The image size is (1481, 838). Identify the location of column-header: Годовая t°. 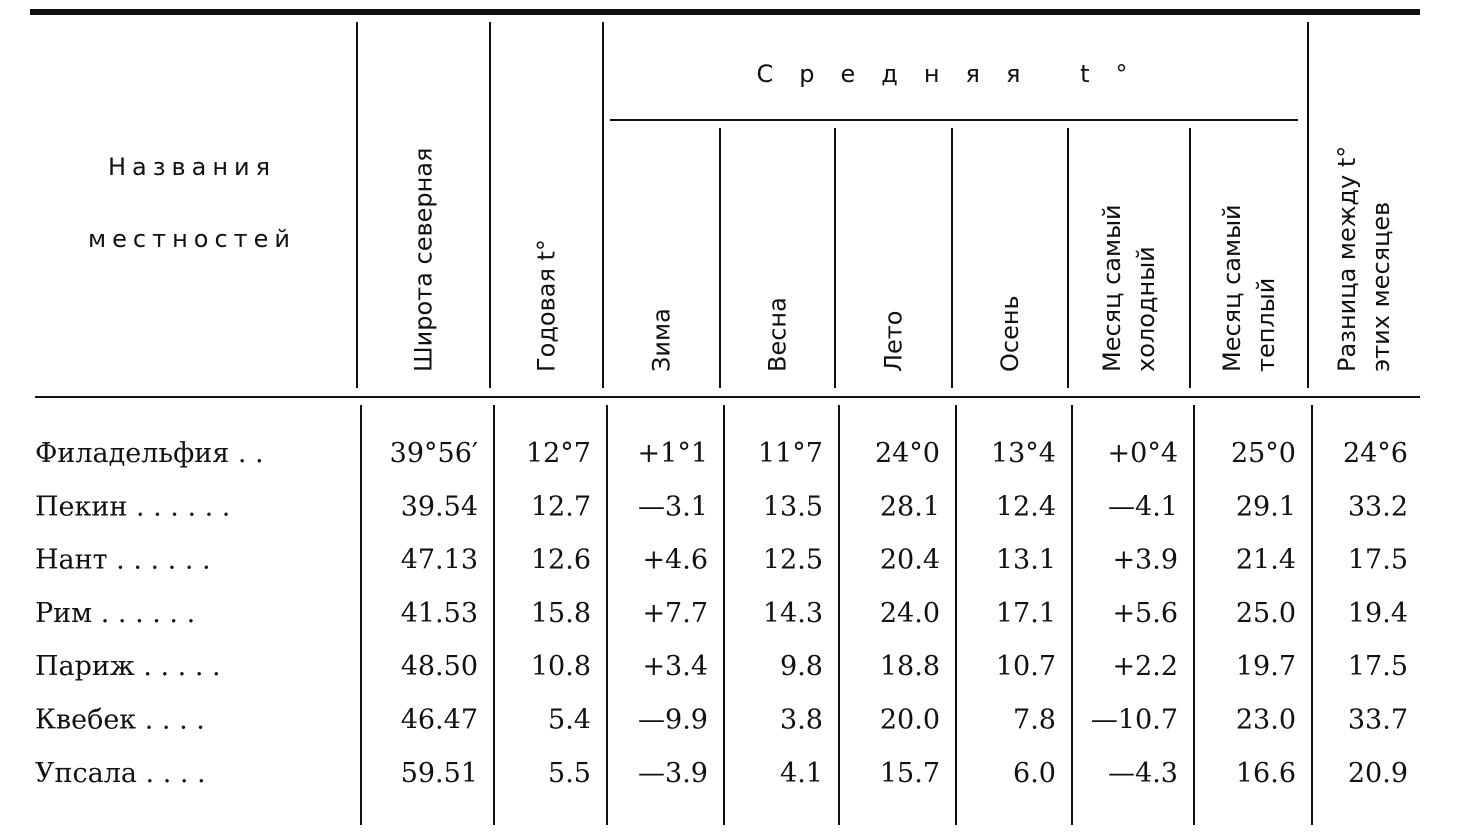
(547, 305).